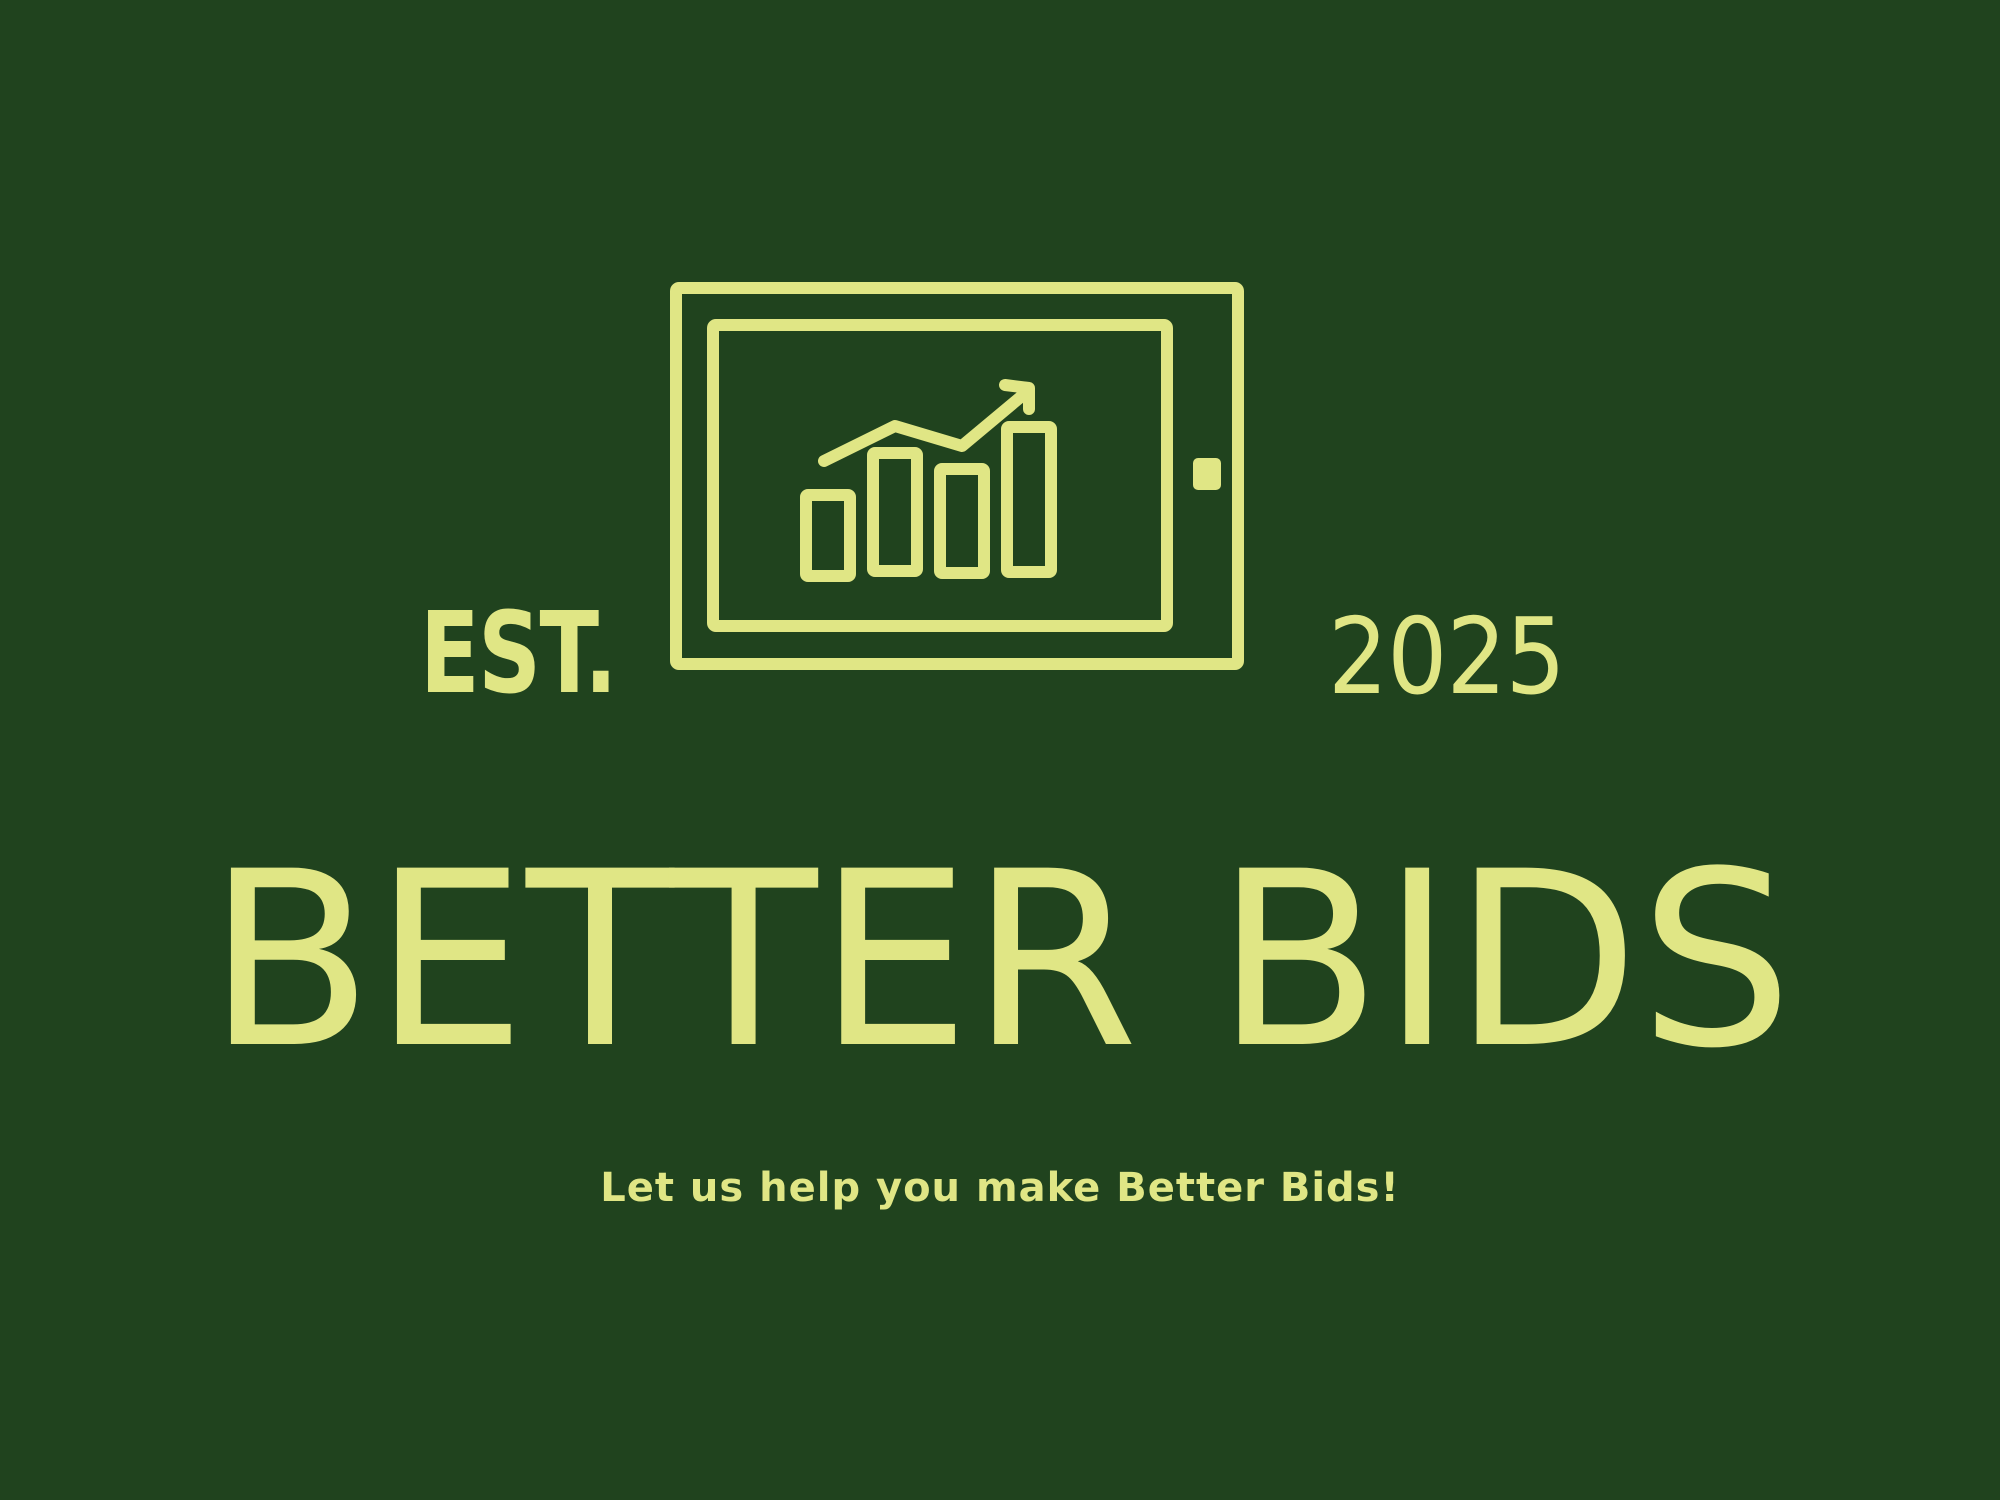  I want to click on tablet-growth-chart-icon, so click(957, 476).